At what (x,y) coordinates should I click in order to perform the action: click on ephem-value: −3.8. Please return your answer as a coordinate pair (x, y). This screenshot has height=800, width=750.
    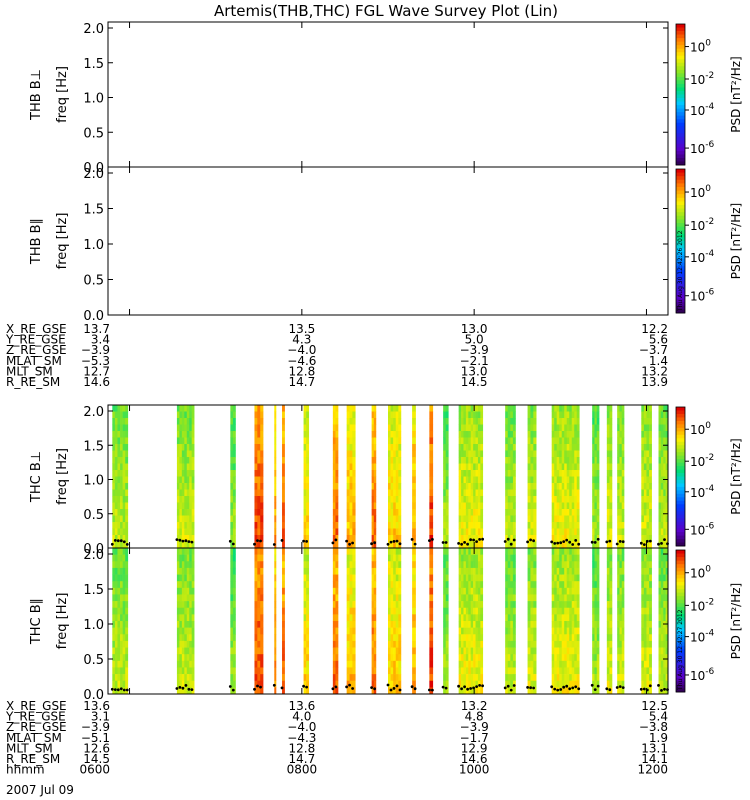
    Looking at the image, I should click on (653, 727).